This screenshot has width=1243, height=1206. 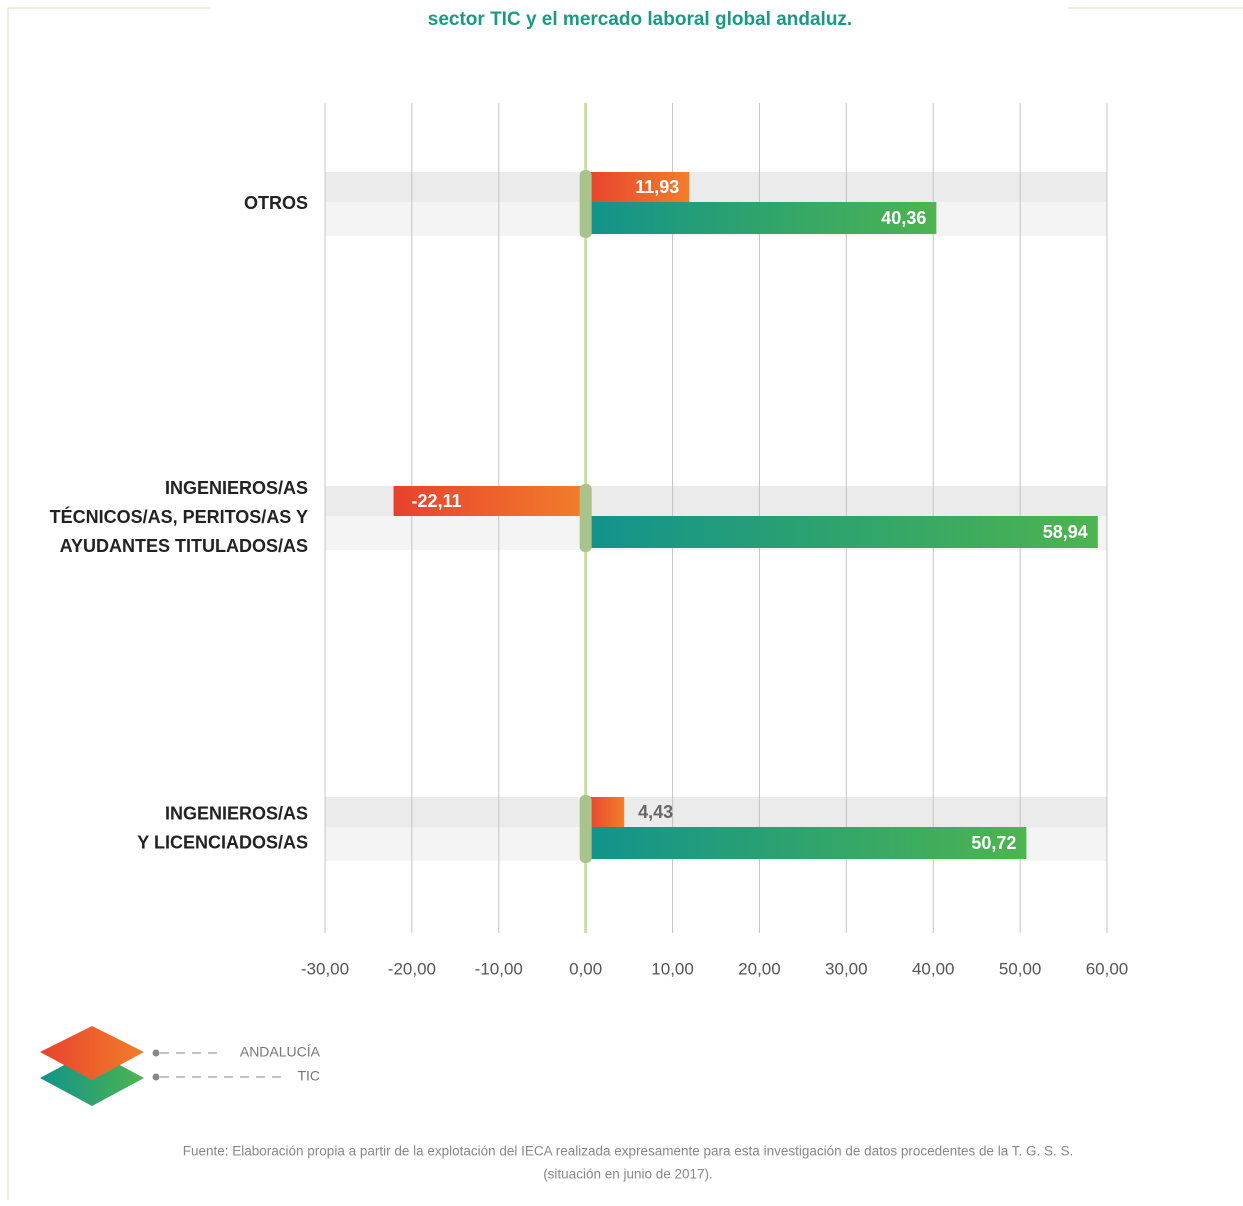 I want to click on category-label: INGENIEROS/AS Y LICENCIADOS/AS, so click(x=222, y=827).